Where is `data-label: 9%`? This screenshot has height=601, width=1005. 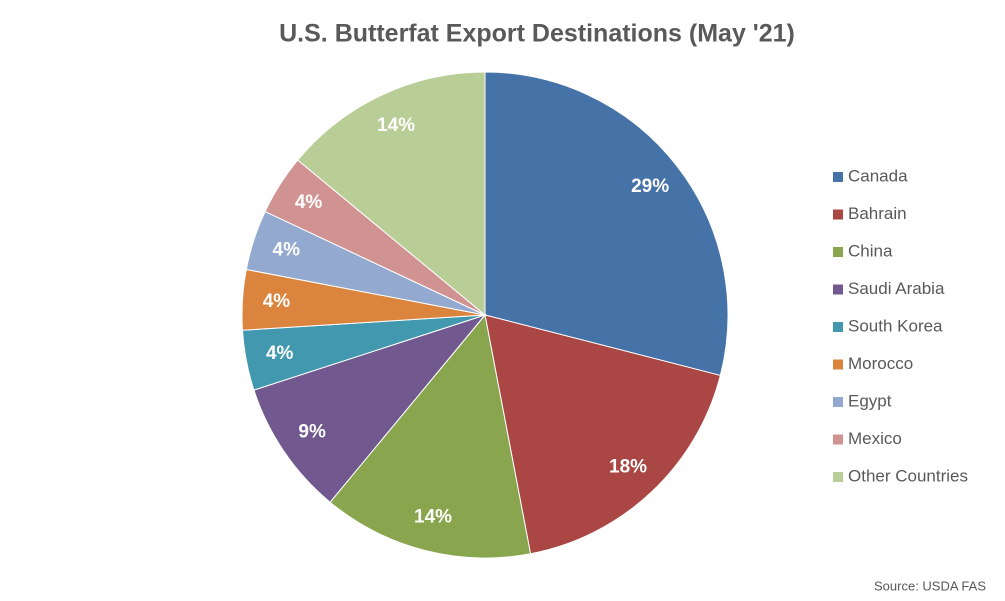
data-label: 9% is located at coordinates (312, 431).